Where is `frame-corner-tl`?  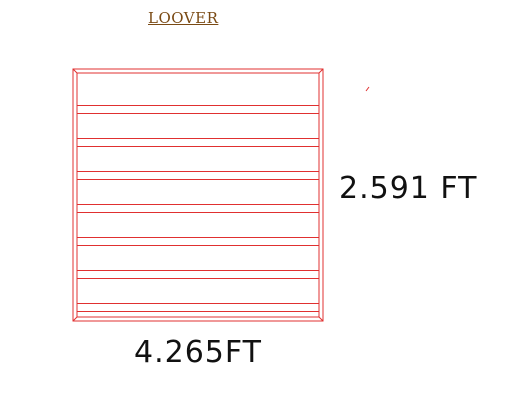
frame-corner-tl is located at coordinates (75, 71).